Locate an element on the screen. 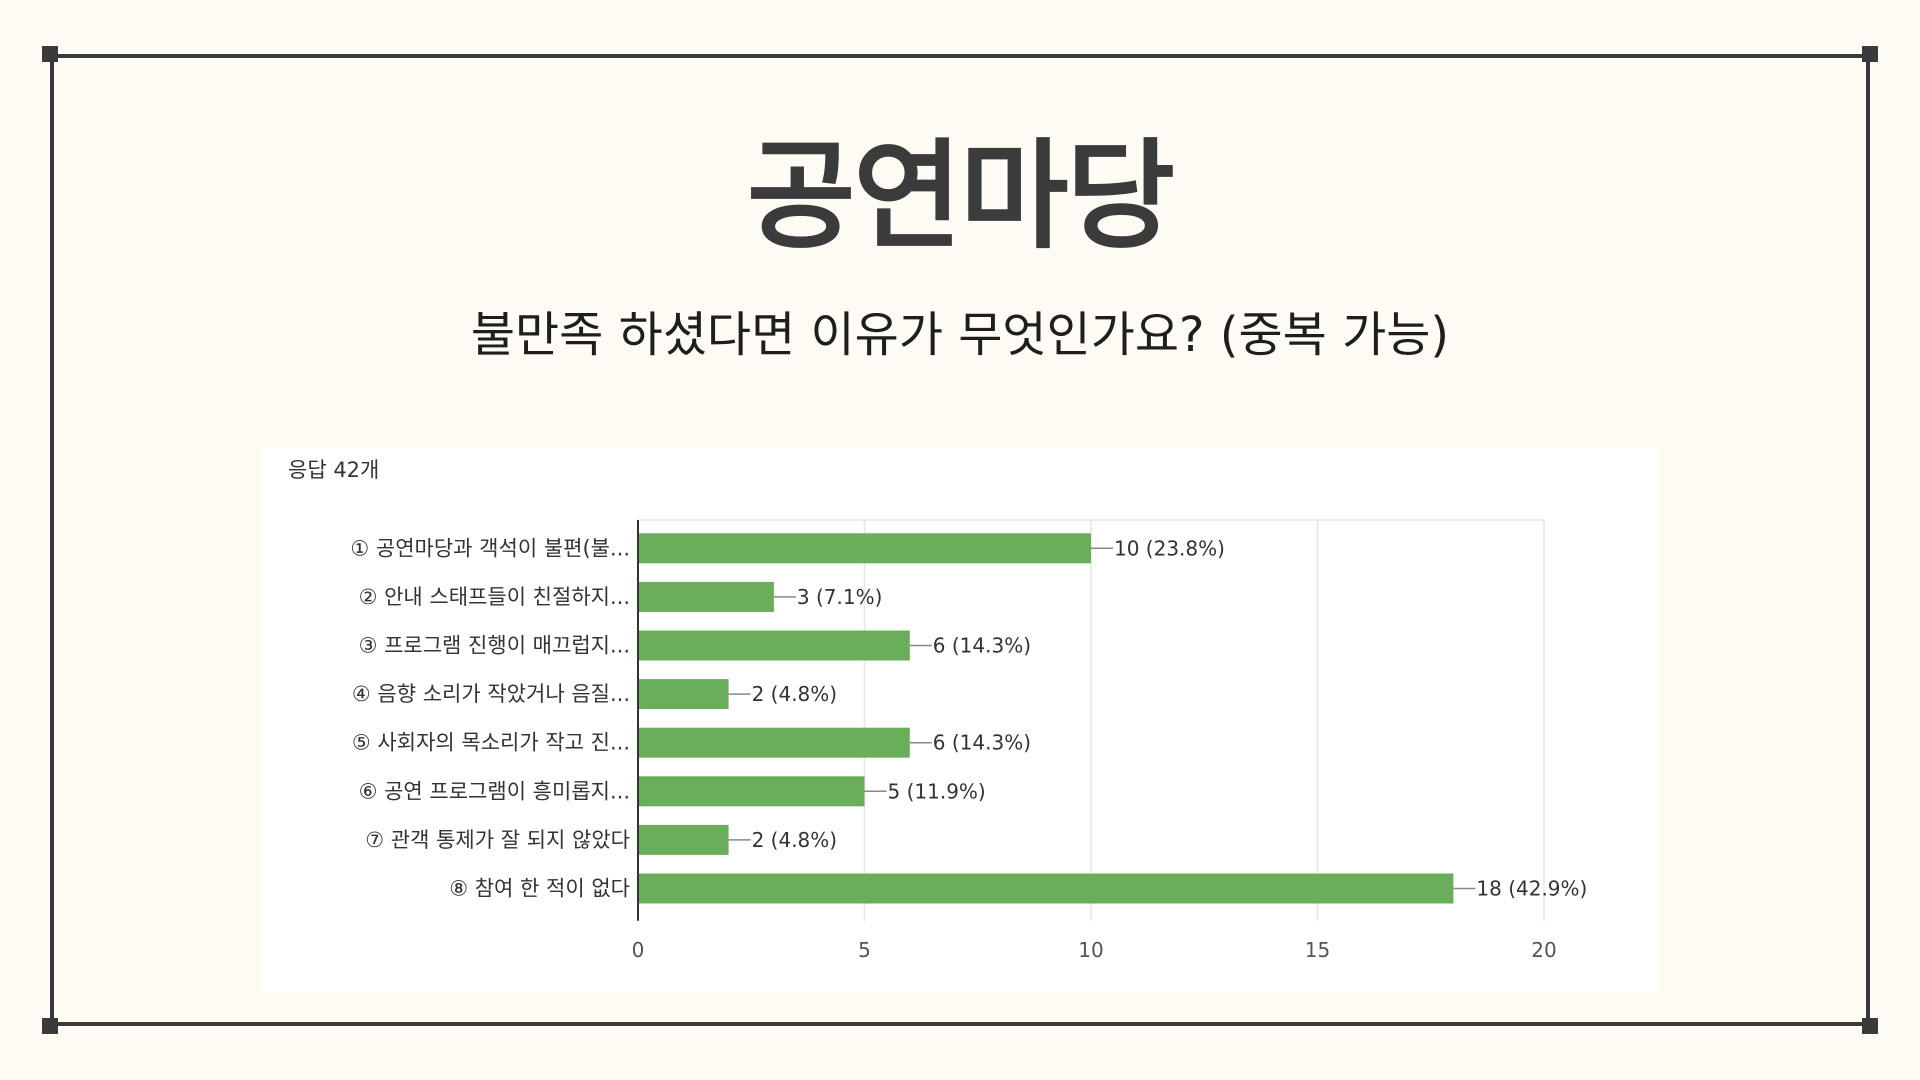  category-label: ⑦ 관객 통제가 잘 되지 않았다 is located at coordinates (497, 840).